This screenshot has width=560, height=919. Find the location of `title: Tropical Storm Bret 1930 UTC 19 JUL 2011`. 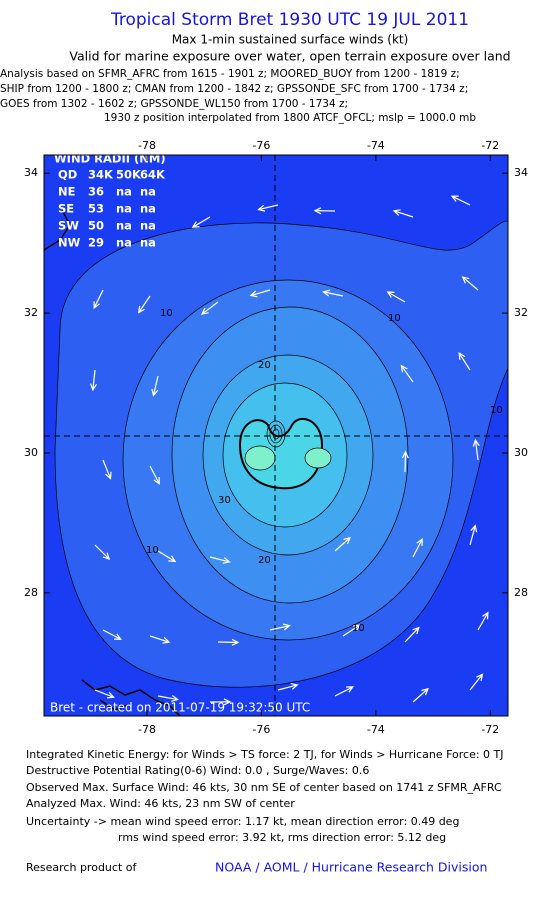

title: Tropical Storm Bret 1930 UTC 19 JUL 2011 is located at coordinates (289, 20).